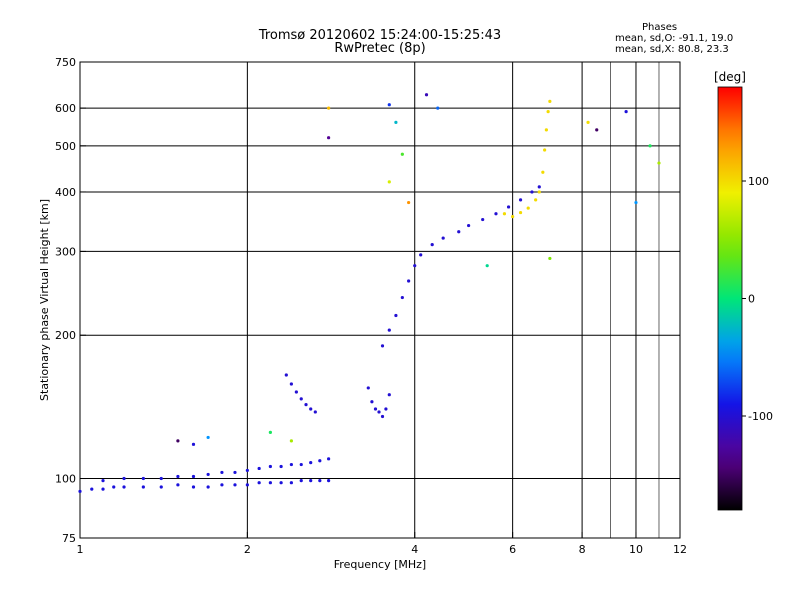  Describe the element at coordinates (751, 299) in the screenshot. I see `colorbar-tick-label: 0` at that location.